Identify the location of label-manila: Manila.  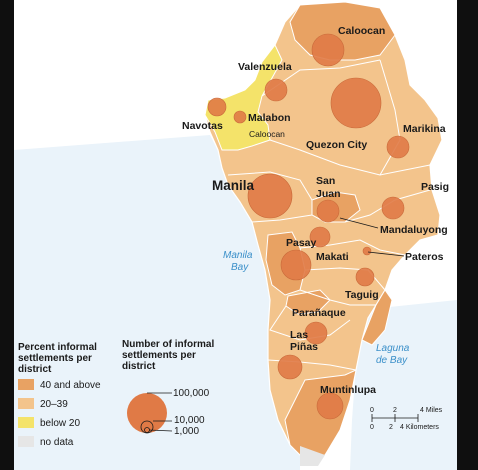
(233, 185).